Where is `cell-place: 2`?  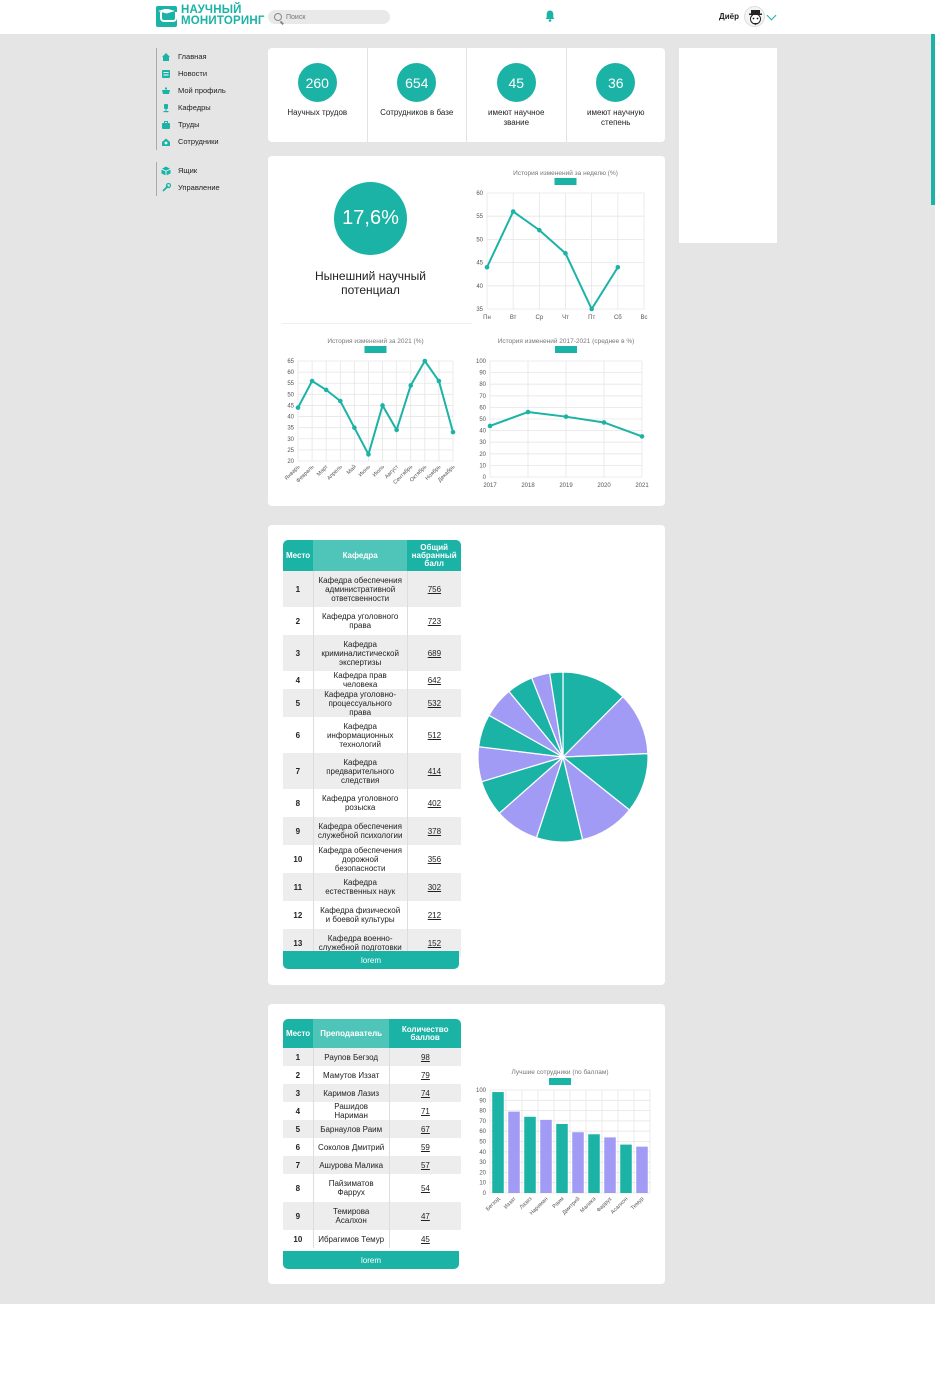
cell-place: 2 is located at coordinates (298, 1075).